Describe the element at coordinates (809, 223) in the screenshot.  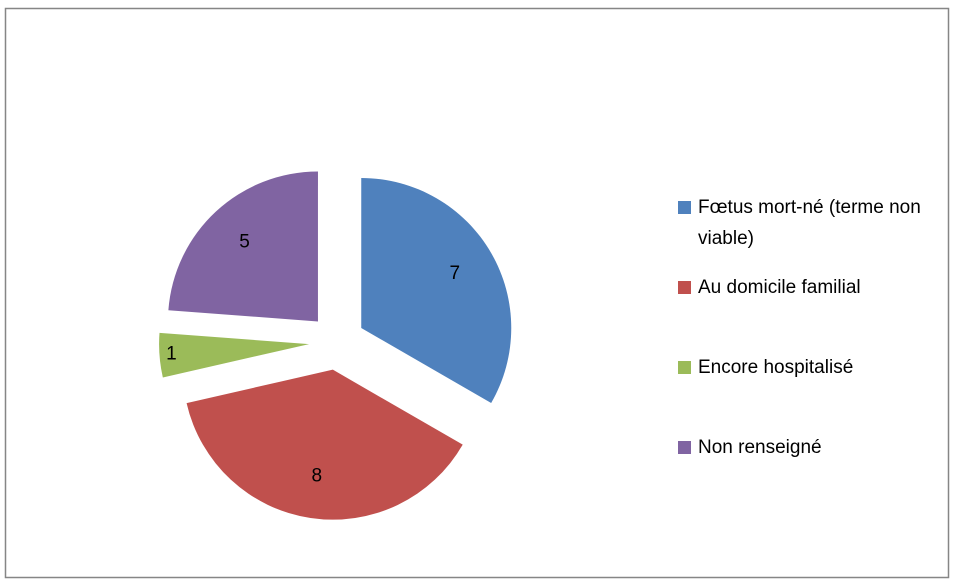
I see `legend-label: Fœtus mort-né (terme non viable)` at that location.